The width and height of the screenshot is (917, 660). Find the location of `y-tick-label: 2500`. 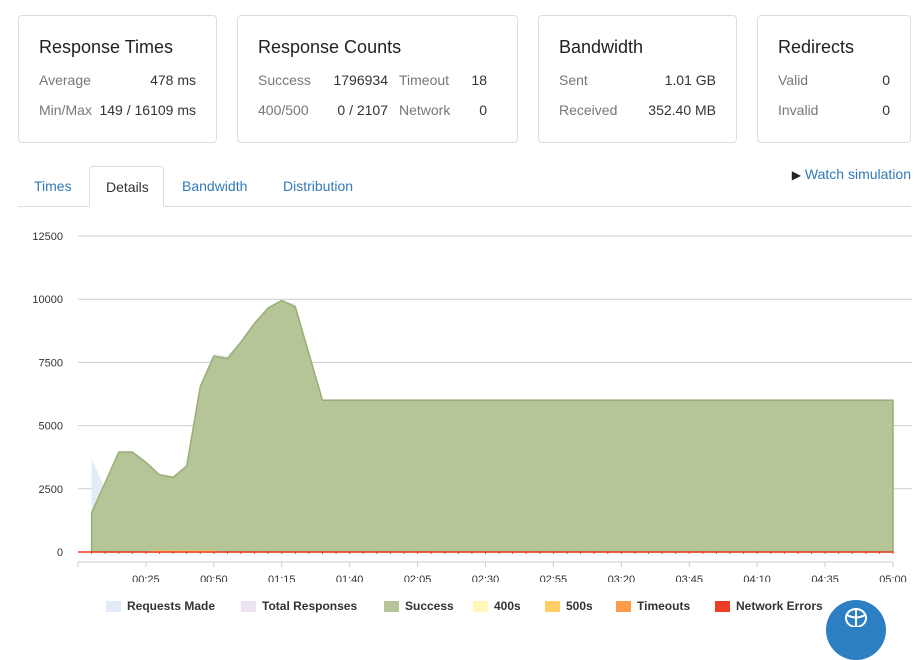

y-tick-label: 2500 is located at coordinates (51, 490).